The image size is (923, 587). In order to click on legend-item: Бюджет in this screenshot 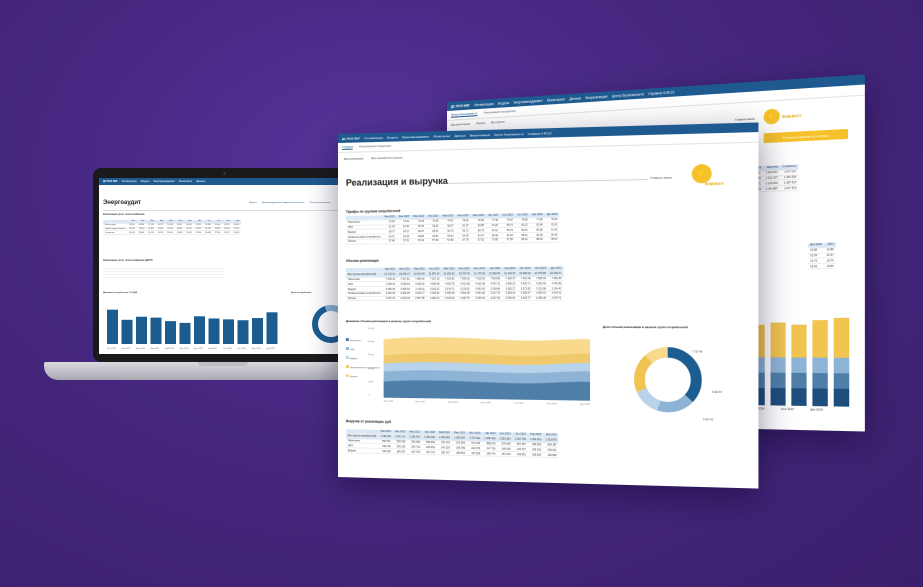, I will do `click(363, 358)`.